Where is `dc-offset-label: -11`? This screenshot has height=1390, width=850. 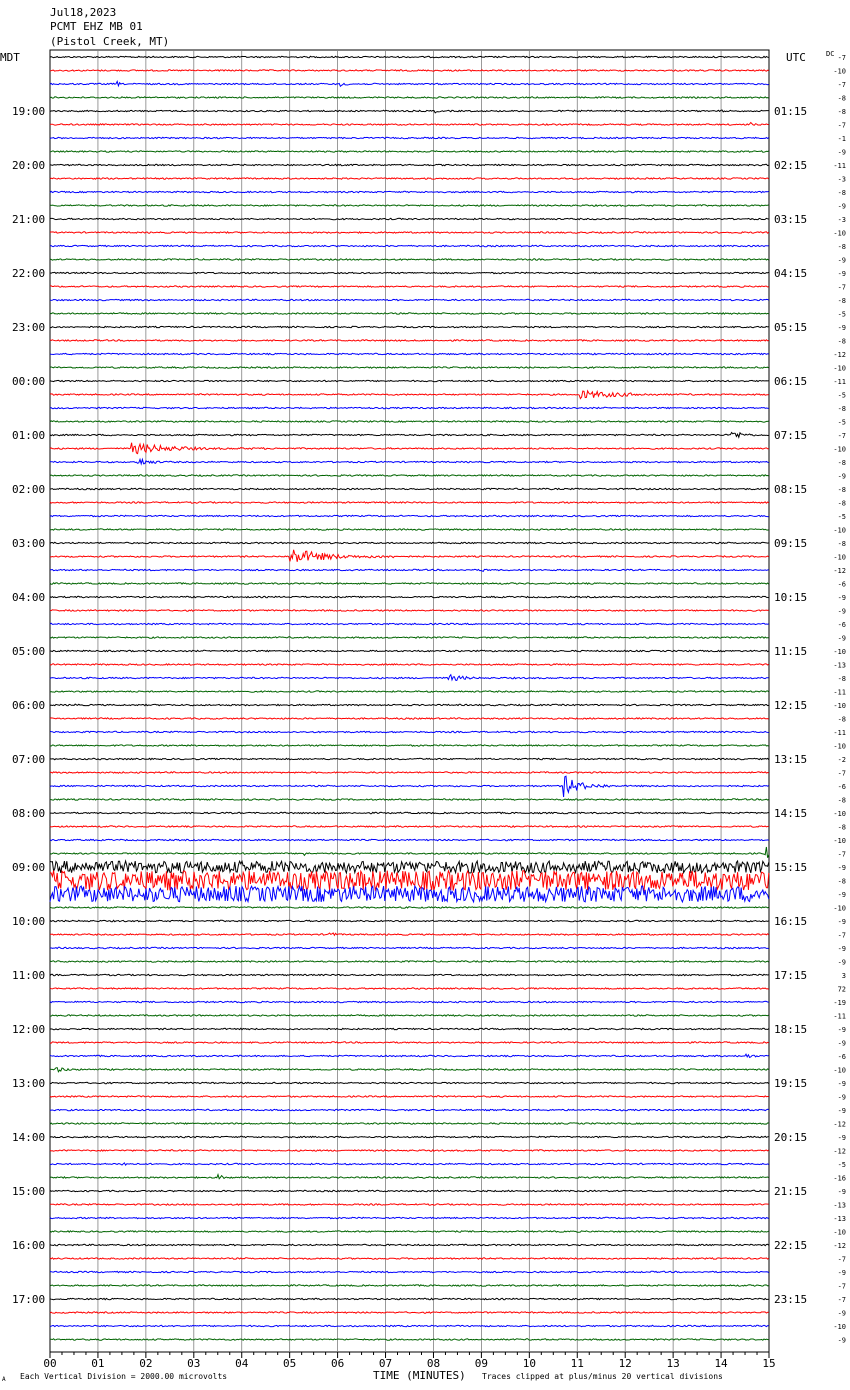 dc-offset-label: -11 is located at coordinates (839, 693).